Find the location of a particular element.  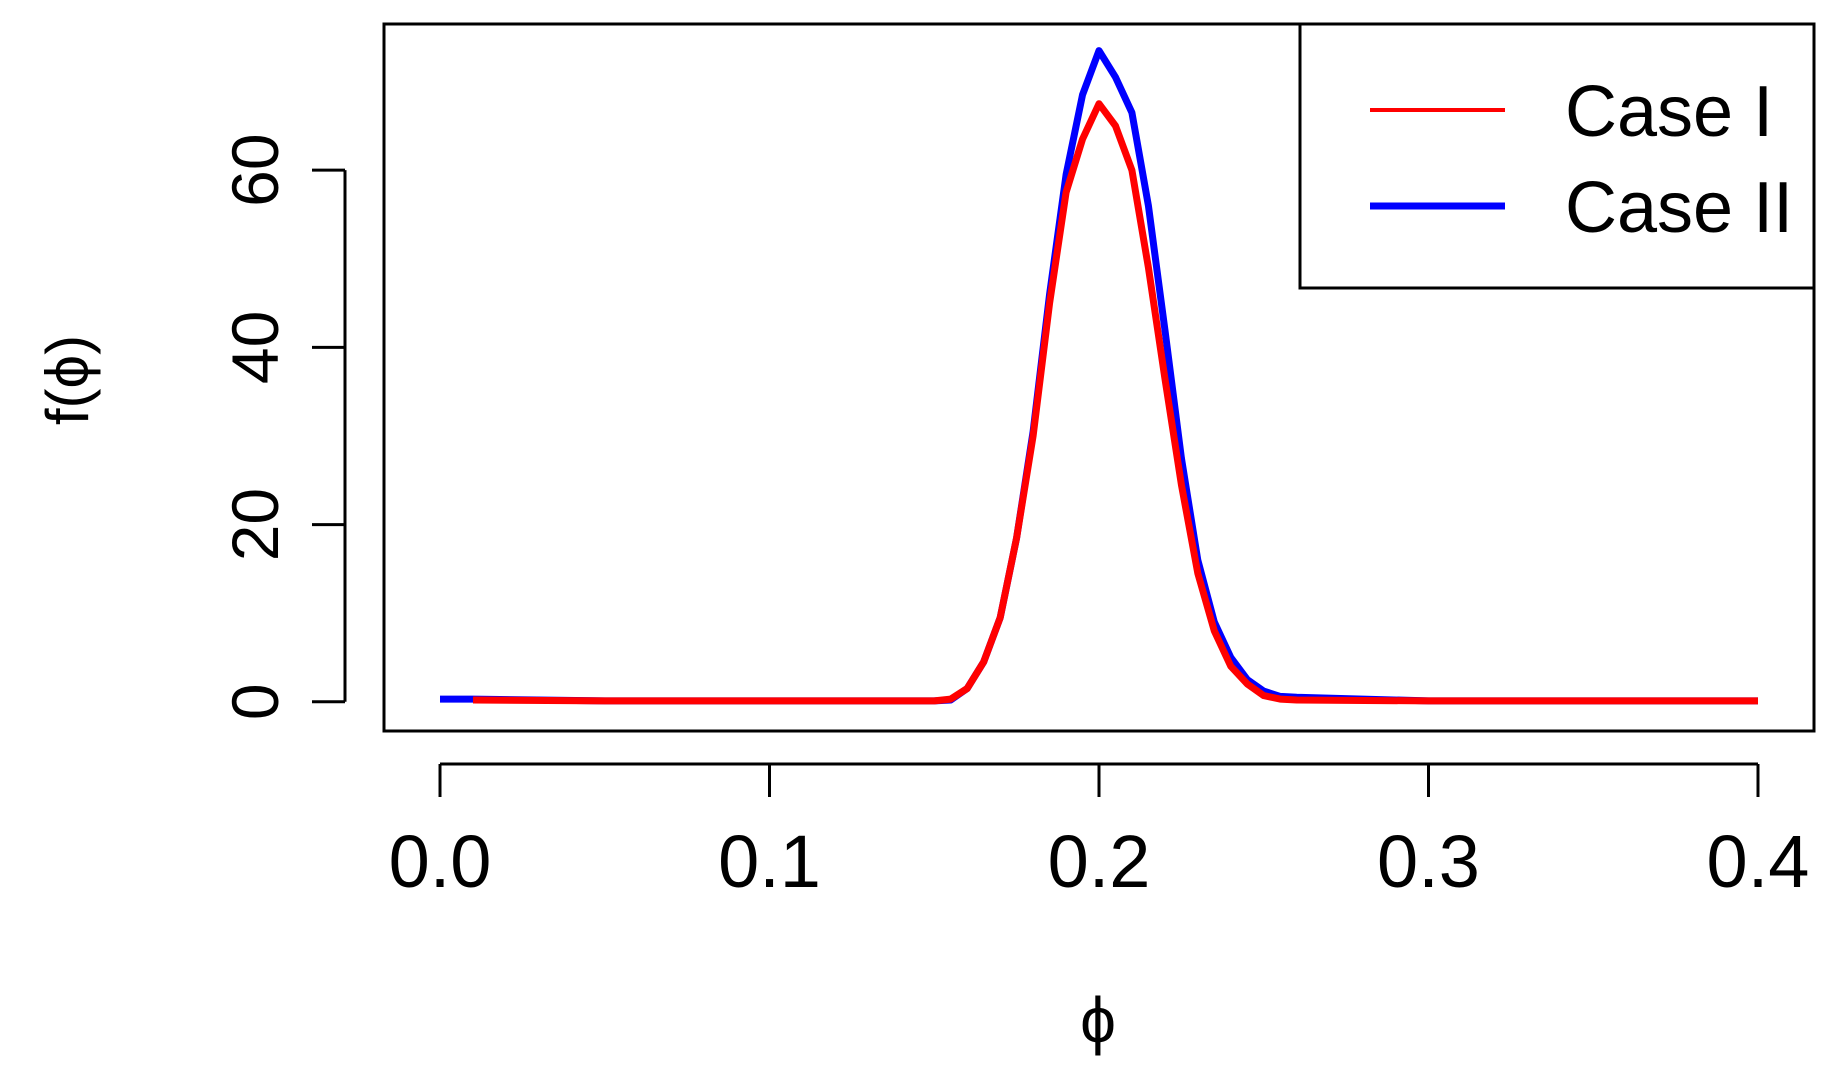

legend-box is located at coordinates (1557, 156).